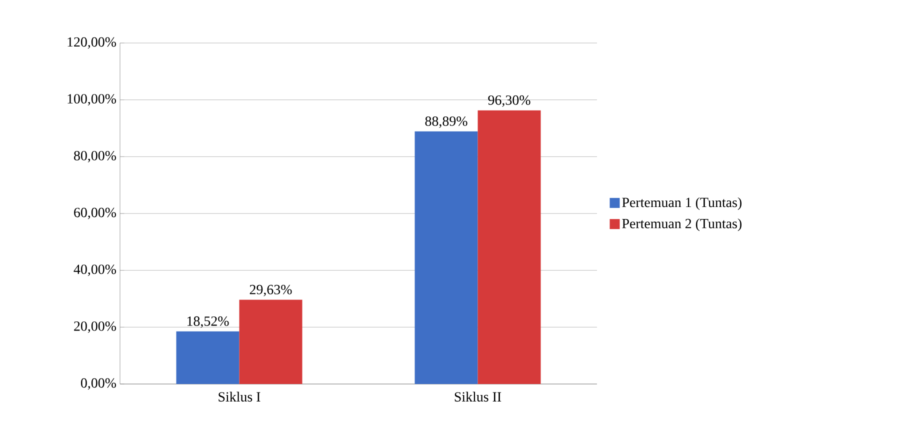 The height and width of the screenshot is (439, 907). I want to click on data-label: 29,63%, so click(271, 290).